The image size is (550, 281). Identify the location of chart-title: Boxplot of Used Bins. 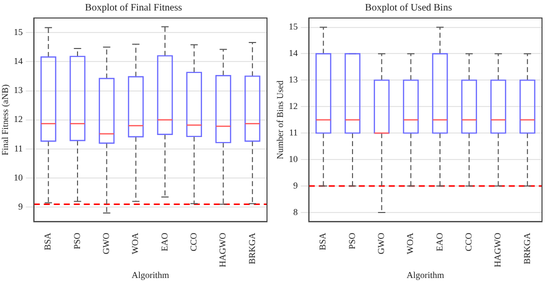
(408, 8).